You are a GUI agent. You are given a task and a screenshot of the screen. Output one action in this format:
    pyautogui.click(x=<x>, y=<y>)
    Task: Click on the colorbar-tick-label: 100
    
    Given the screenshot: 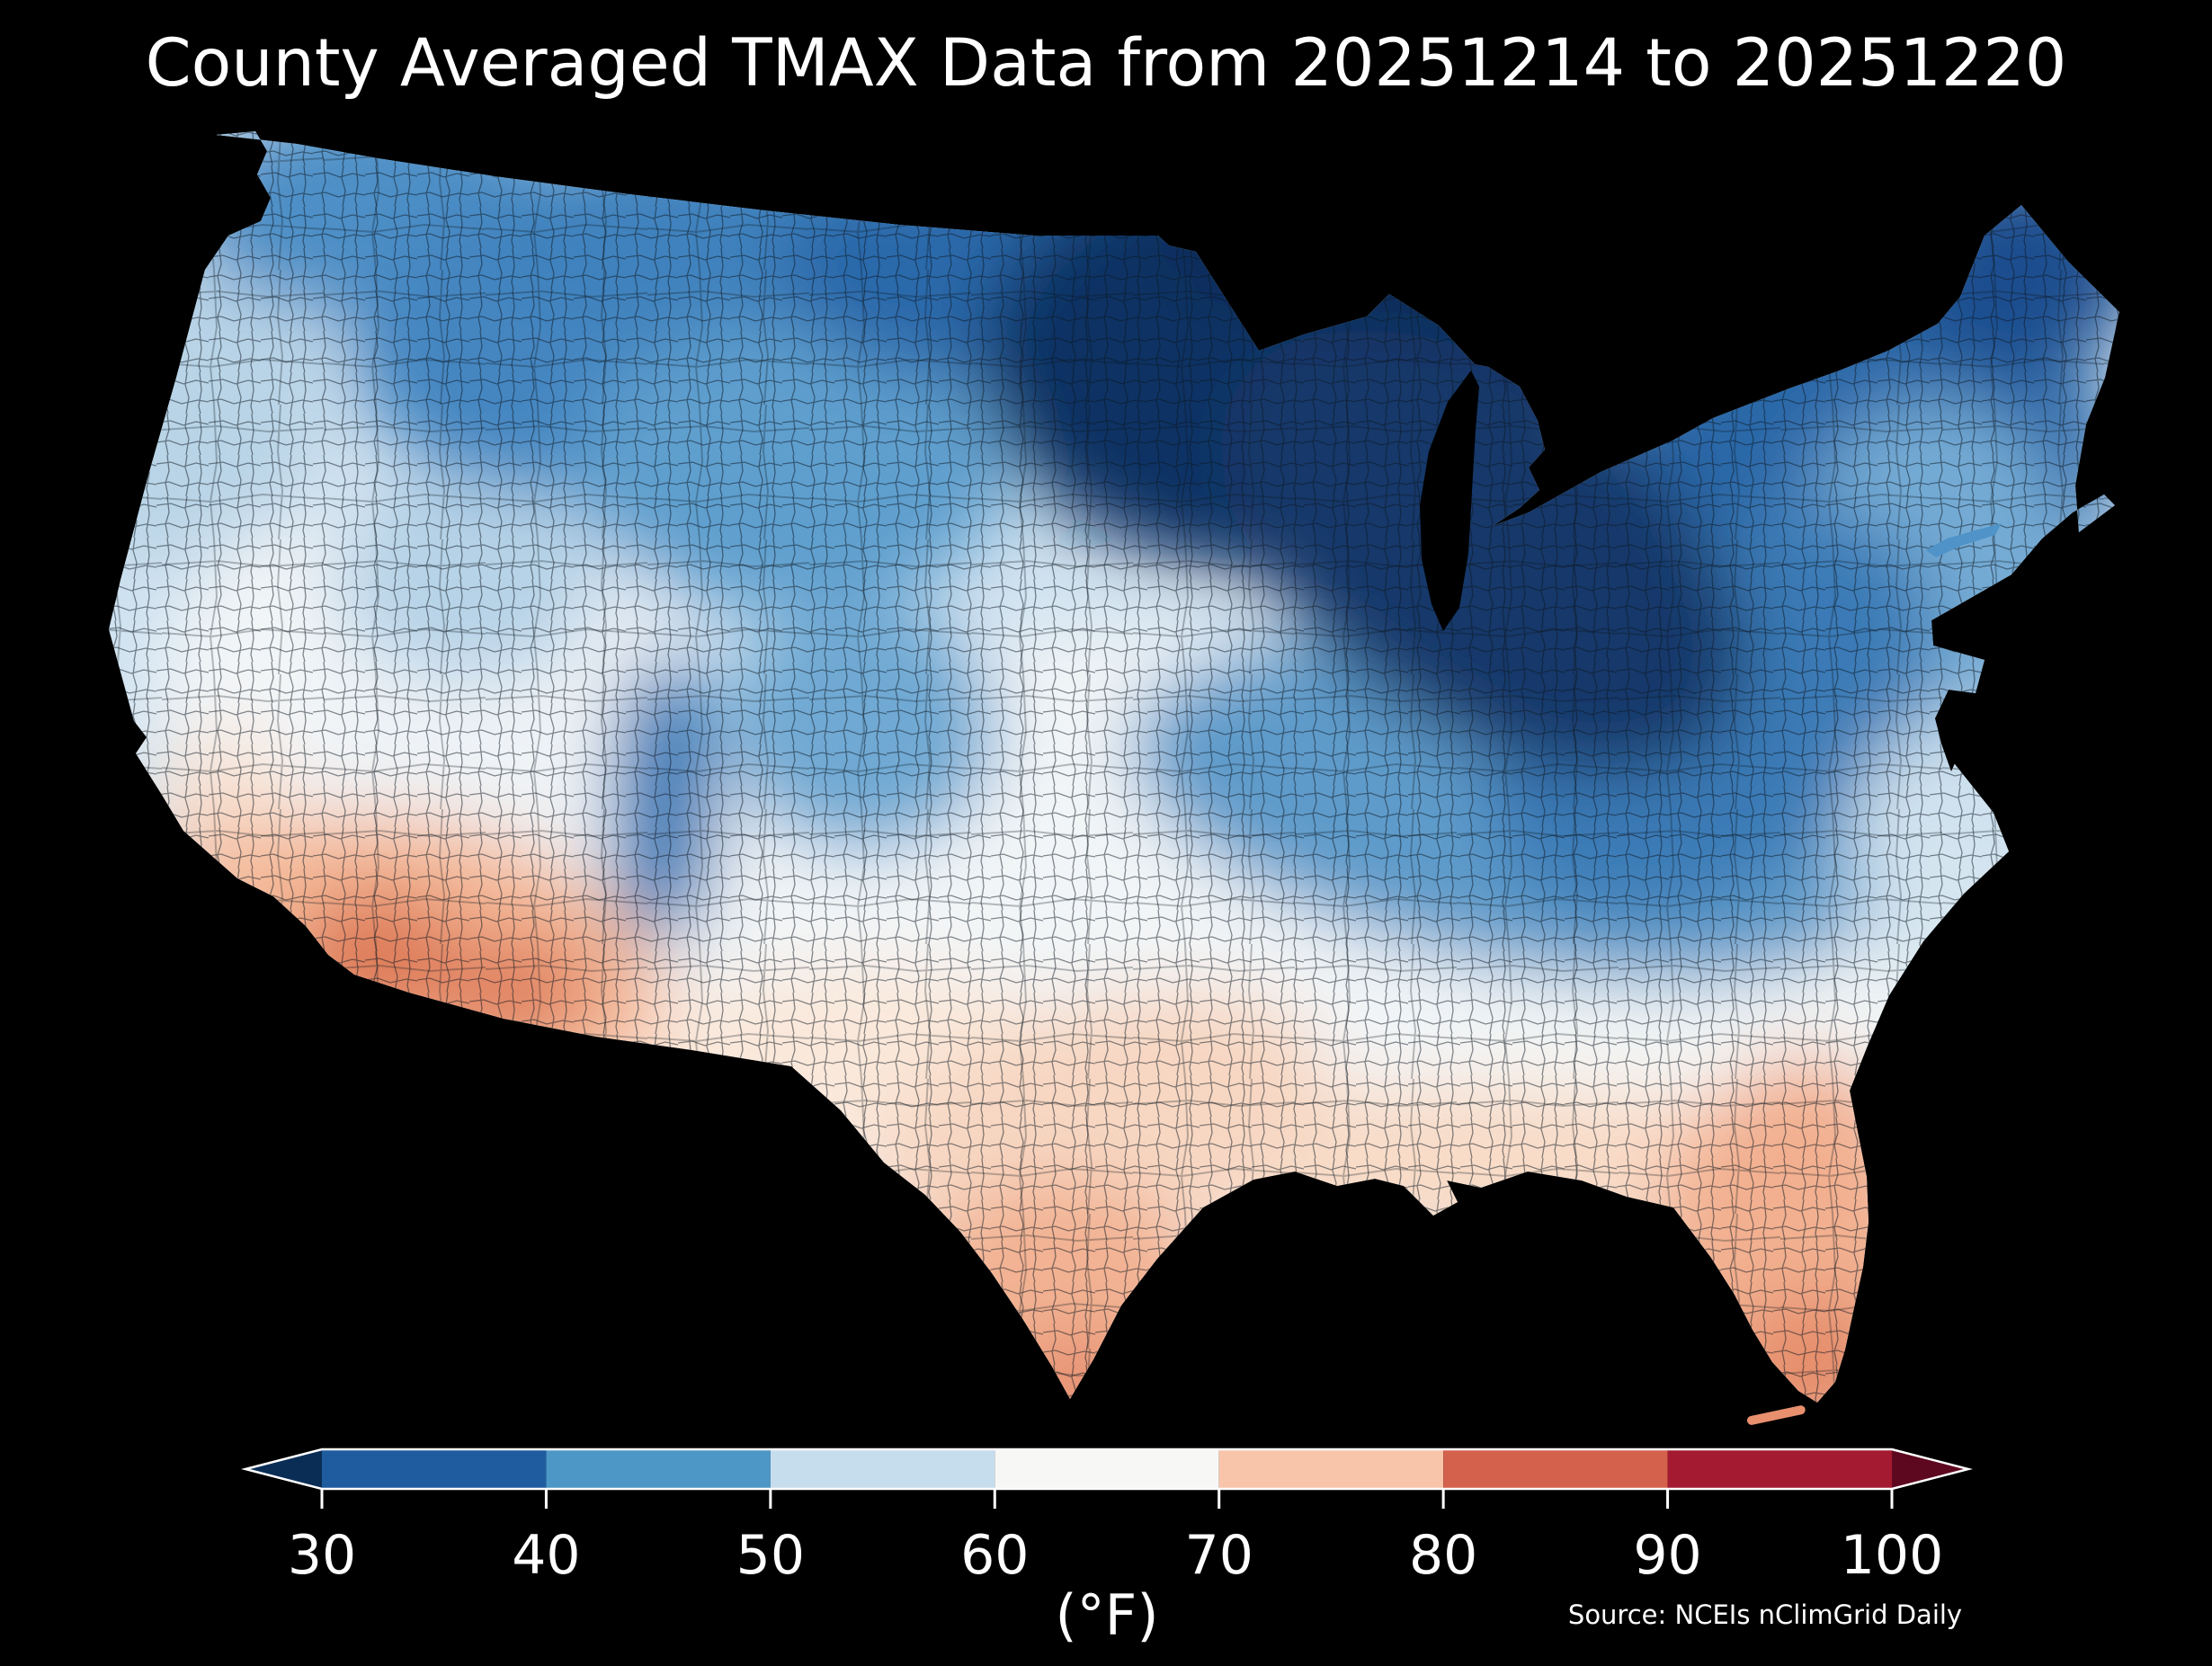 What is the action you would take?
    pyautogui.click(x=1892, y=1555)
    